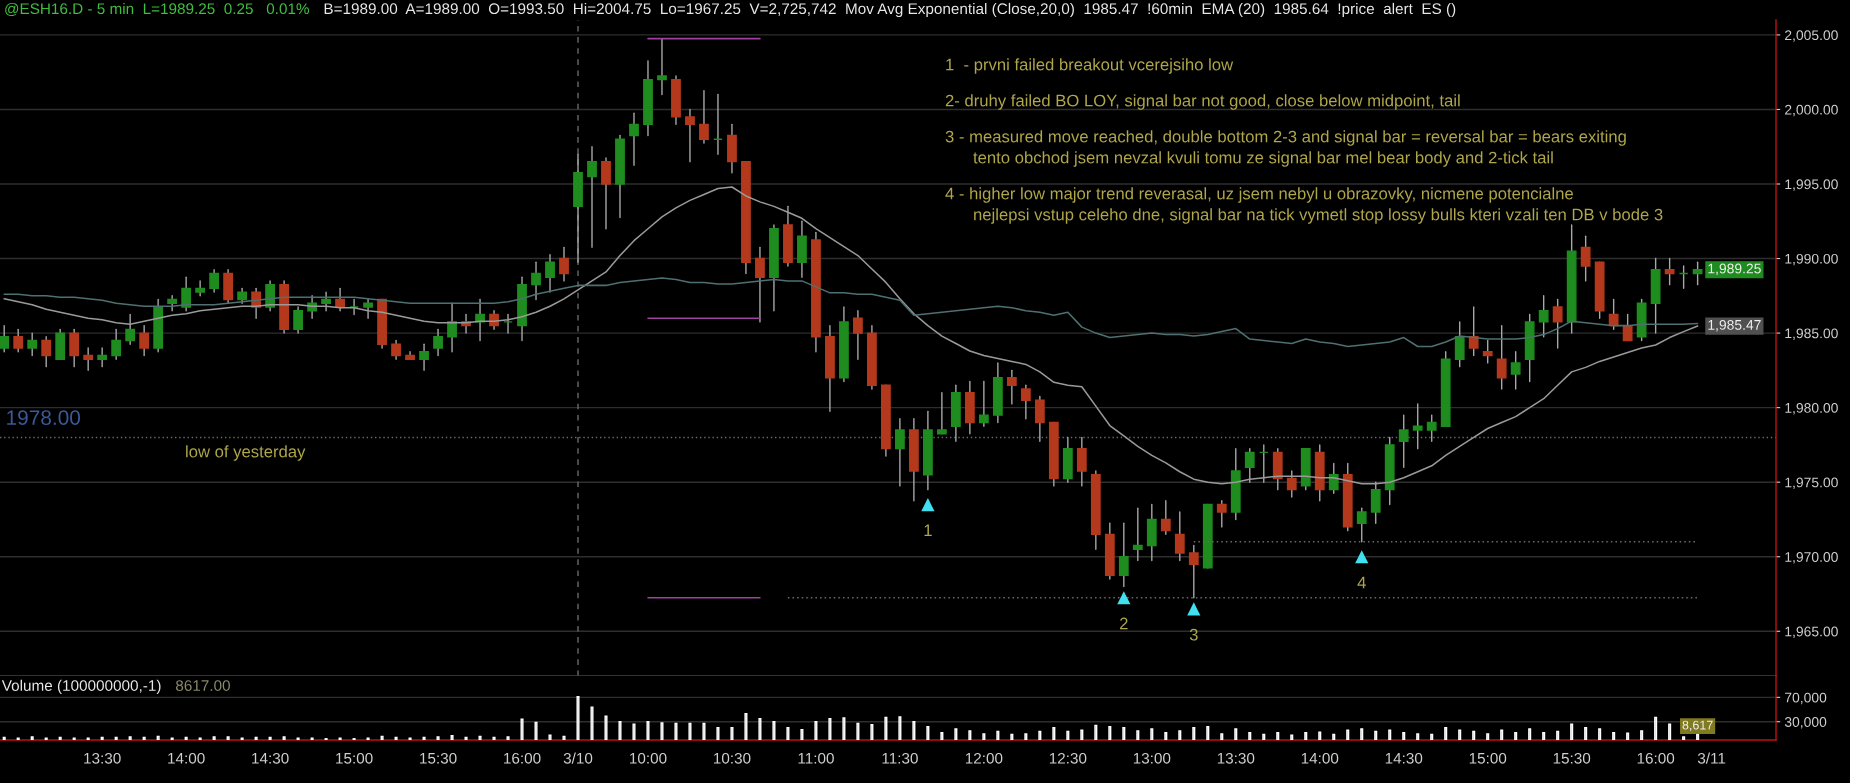 The height and width of the screenshot is (783, 1850). Describe the element at coordinates (984, 758) in the screenshot. I see `x-tick-label: 12:00` at that location.